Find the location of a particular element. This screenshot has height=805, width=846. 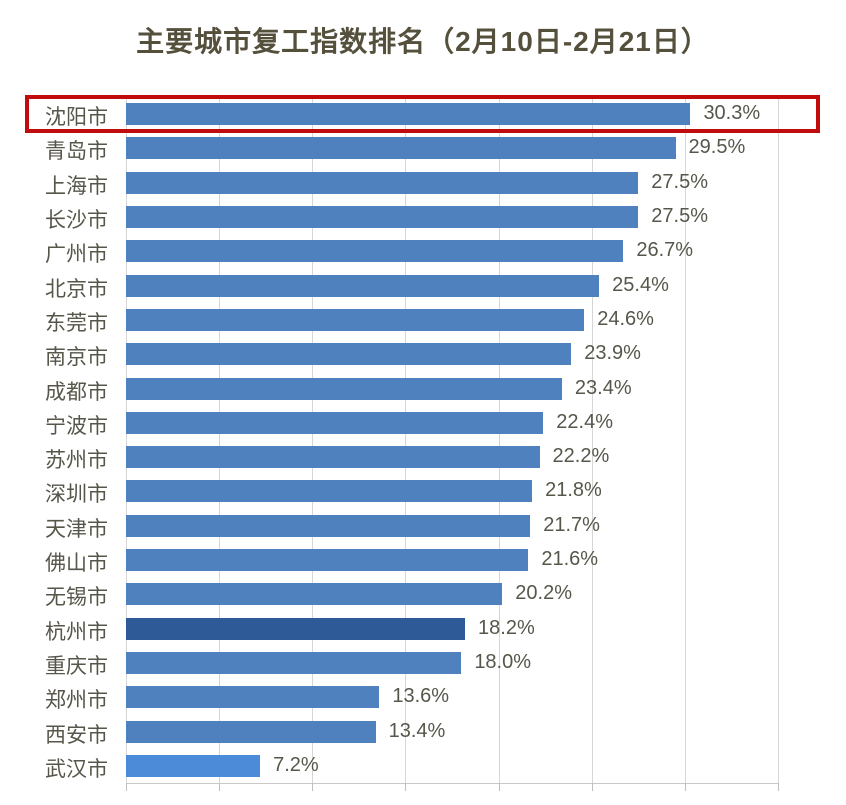

bar-row: 郑州市 13.6% is located at coordinates (423, 697).